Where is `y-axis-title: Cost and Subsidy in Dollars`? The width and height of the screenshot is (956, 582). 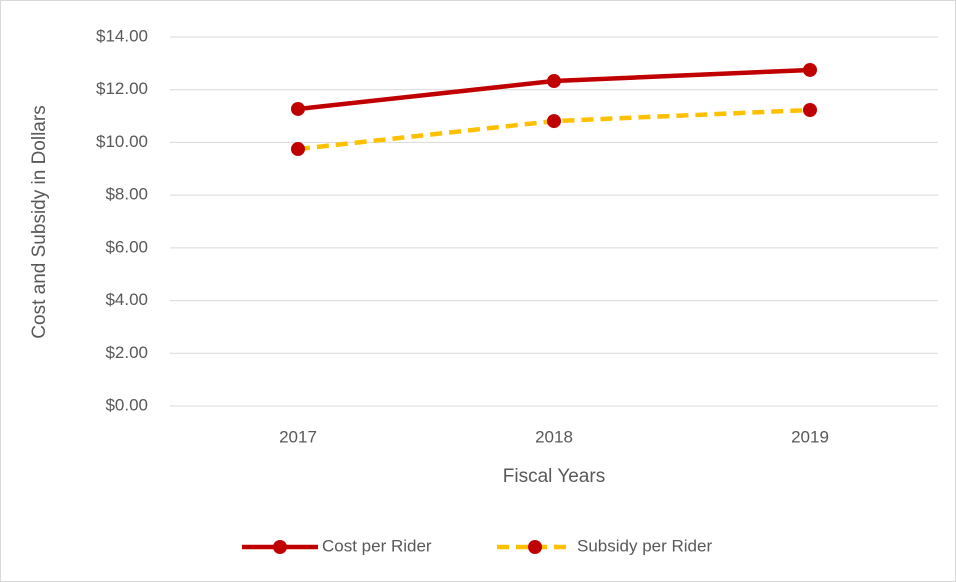
y-axis-title: Cost and Subsidy in Dollars is located at coordinates (39, 221).